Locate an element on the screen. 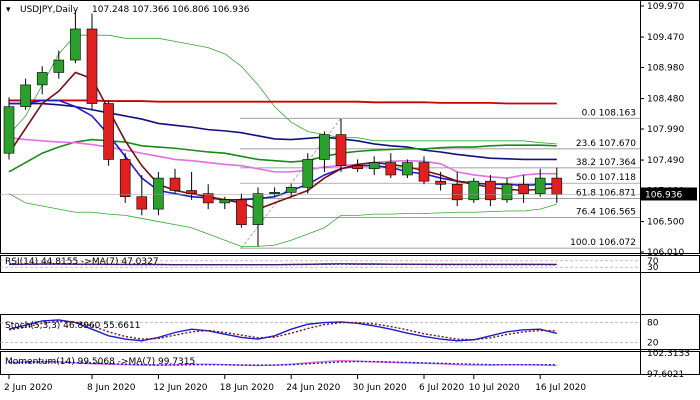 The image size is (700, 400). x-tick-label: 24 Jun 2020 is located at coordinates (313, 388).